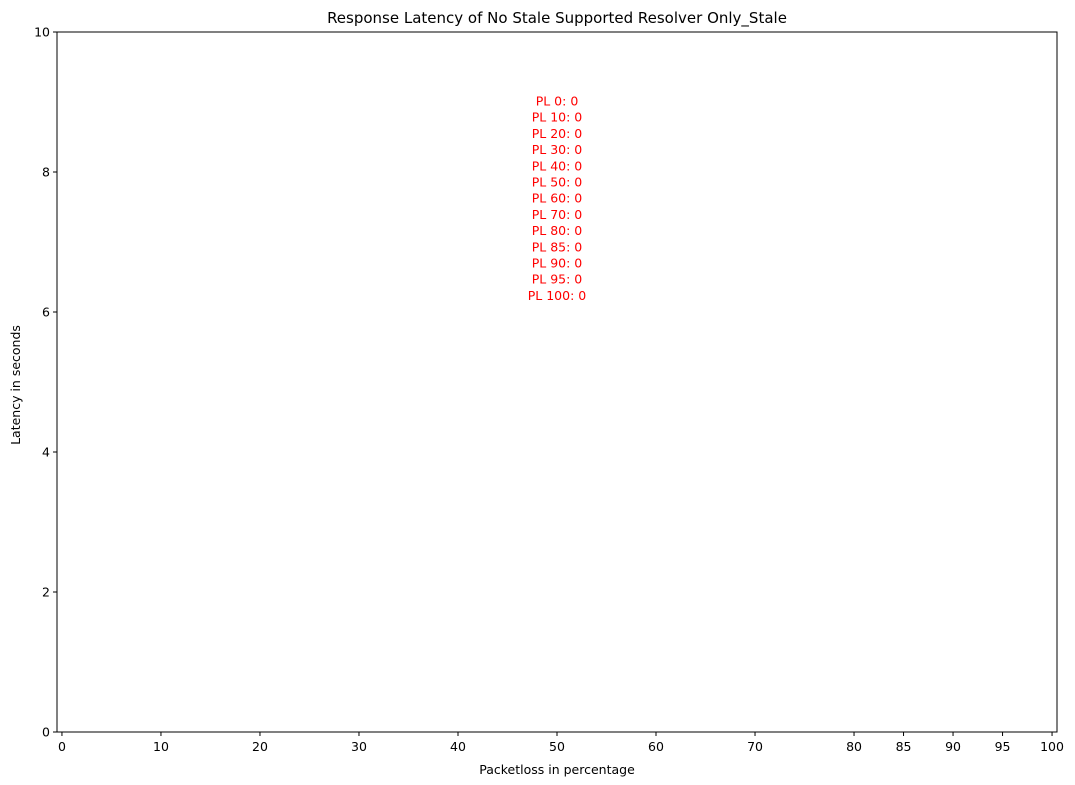 This screenshot has width=1075, height=785. What do you see at coordinates (557, 214) in the screenshot?
I see `annotation-label: PL 70: 0` at bounding box center [557, 214].